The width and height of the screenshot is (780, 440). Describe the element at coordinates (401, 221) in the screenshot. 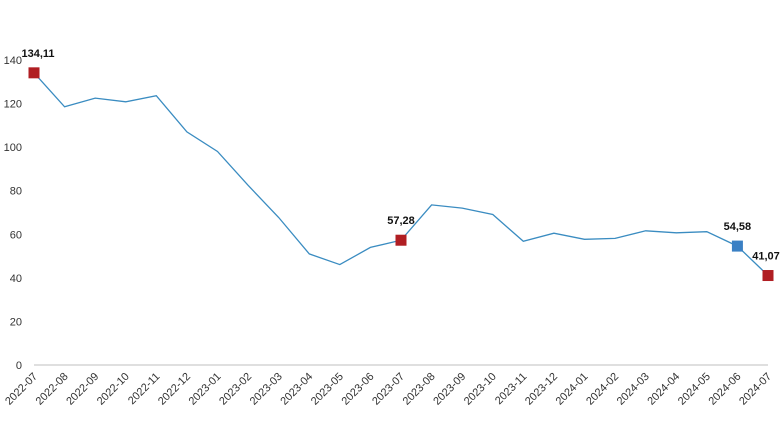

I see `data-label: 57,28` at that location.